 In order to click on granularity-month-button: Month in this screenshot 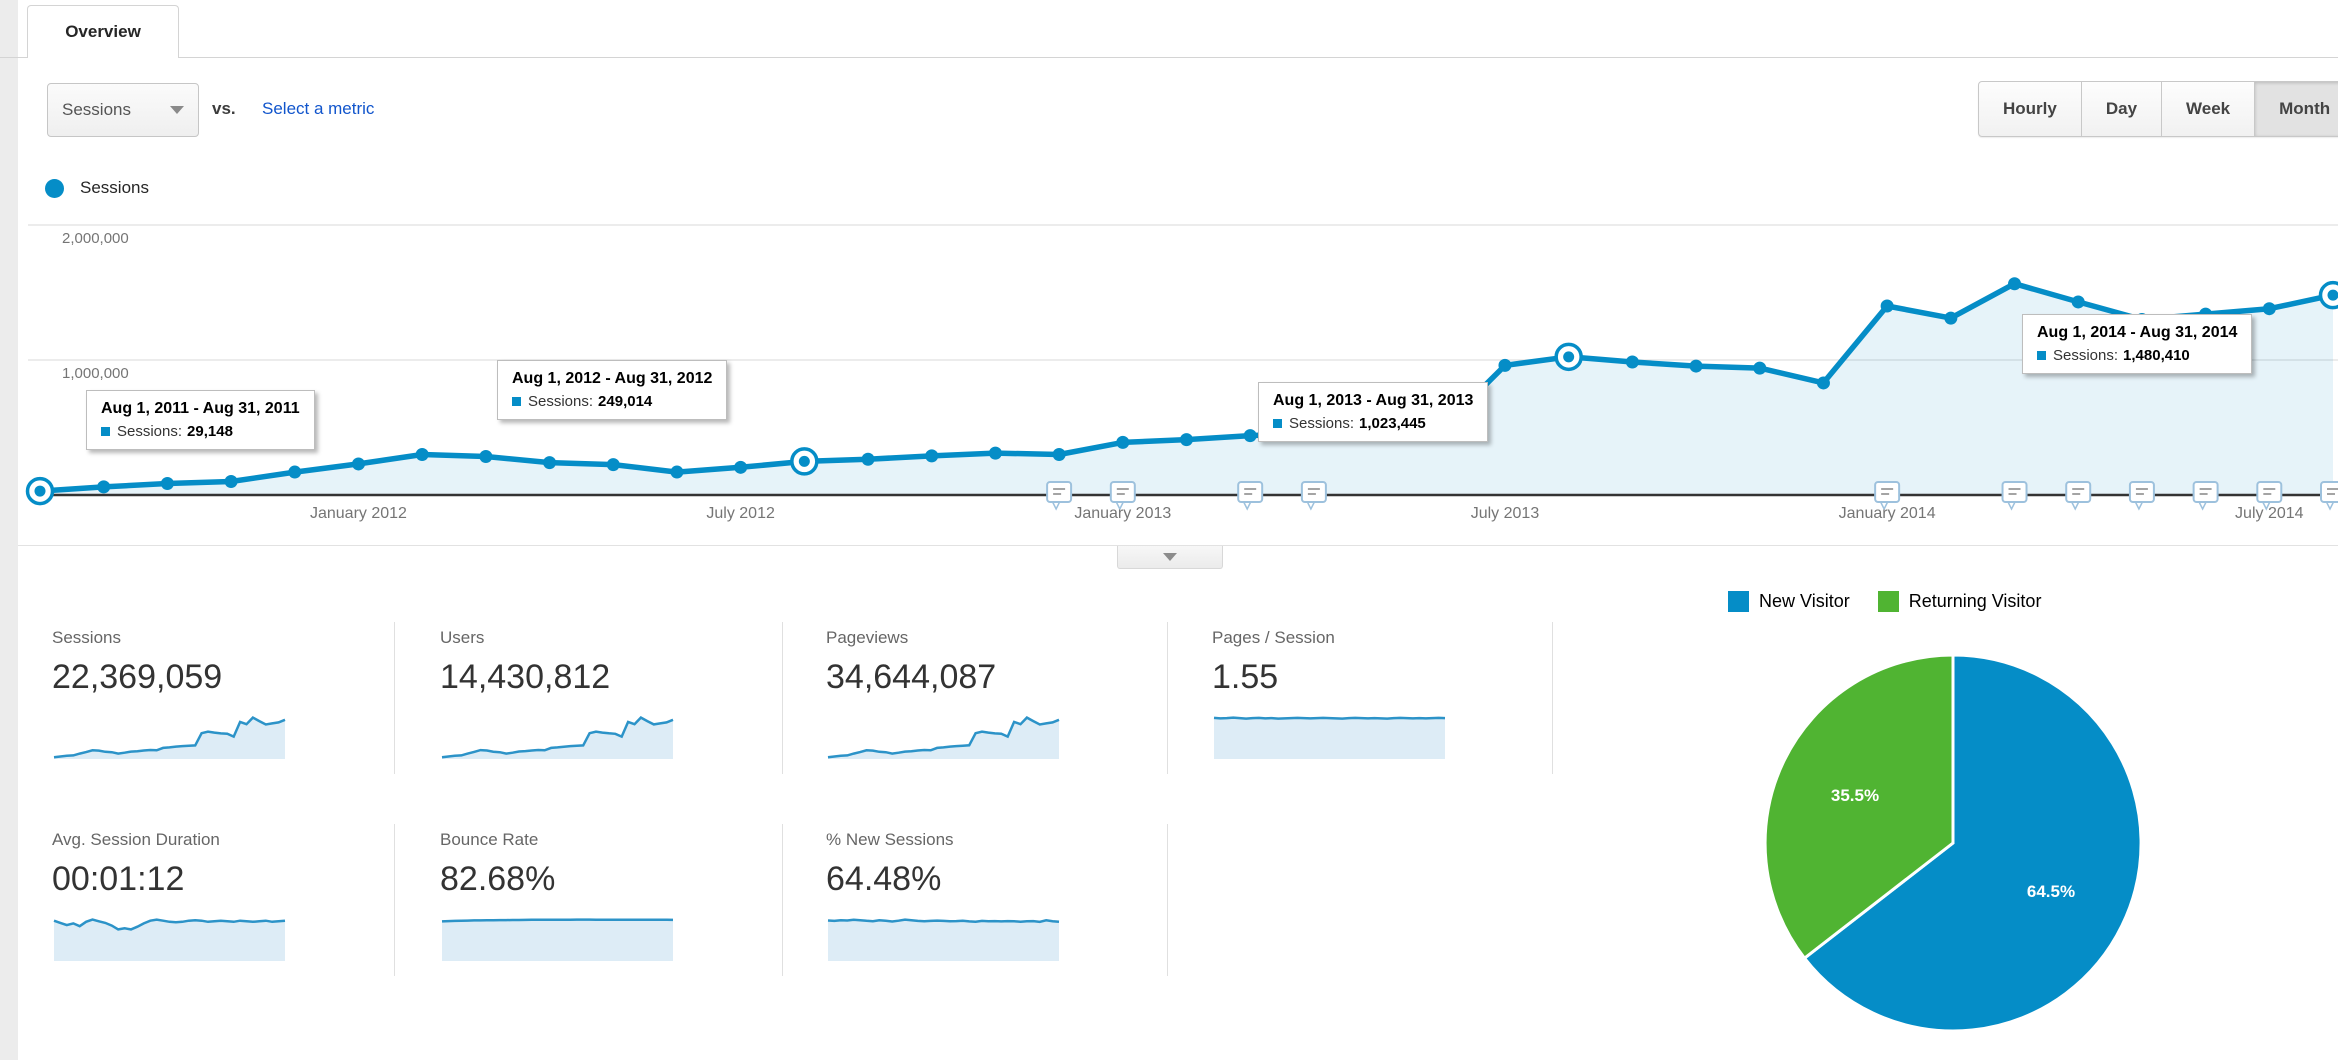, I will do `click(2296, 109)`.